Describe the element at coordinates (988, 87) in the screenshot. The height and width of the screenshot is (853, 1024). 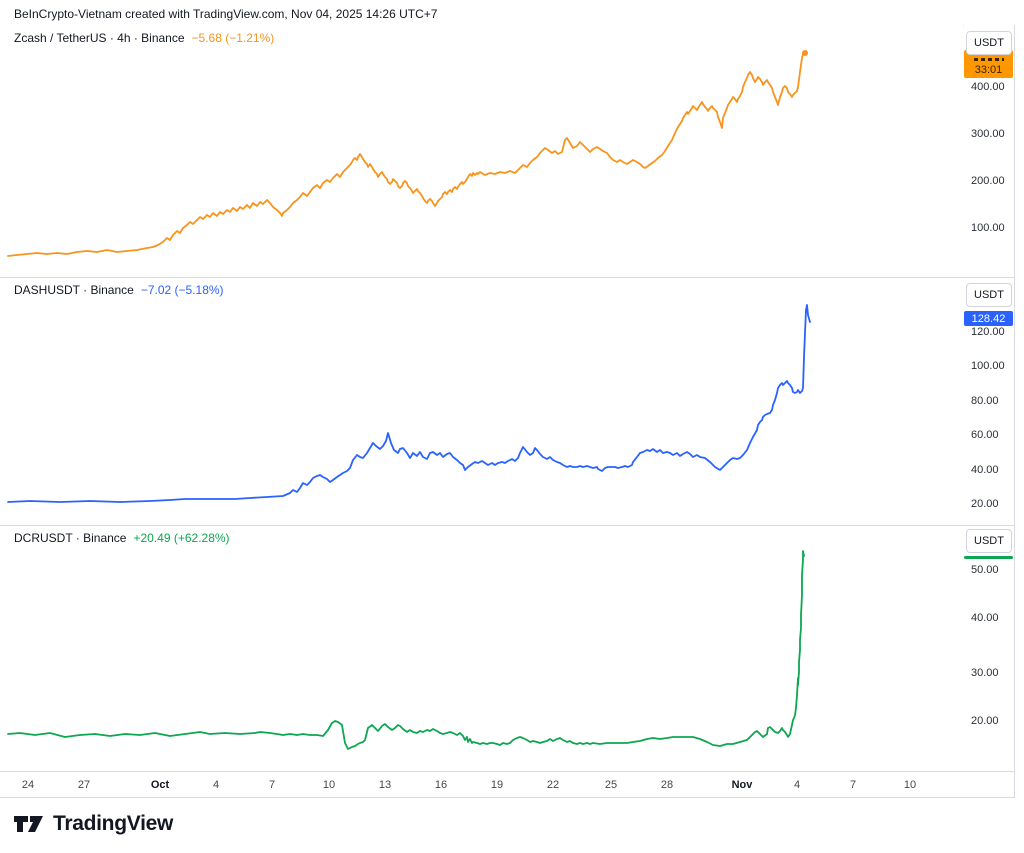
I see `price-tick-label: 400.00` at that location.